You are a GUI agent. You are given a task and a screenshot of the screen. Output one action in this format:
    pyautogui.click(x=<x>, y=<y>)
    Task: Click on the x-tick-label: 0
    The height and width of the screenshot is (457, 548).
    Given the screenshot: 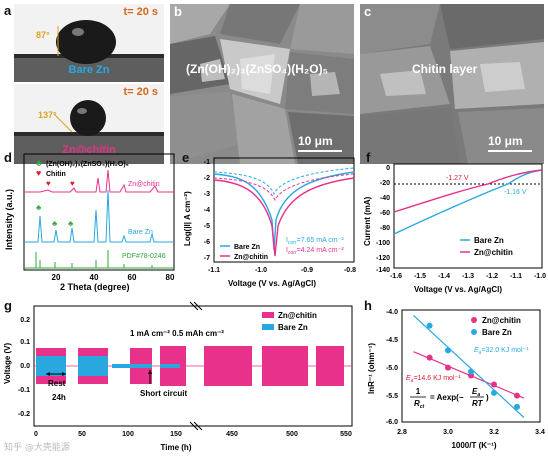 What is the action you would take?
    pyautogui.click(x=36, y=434)
    